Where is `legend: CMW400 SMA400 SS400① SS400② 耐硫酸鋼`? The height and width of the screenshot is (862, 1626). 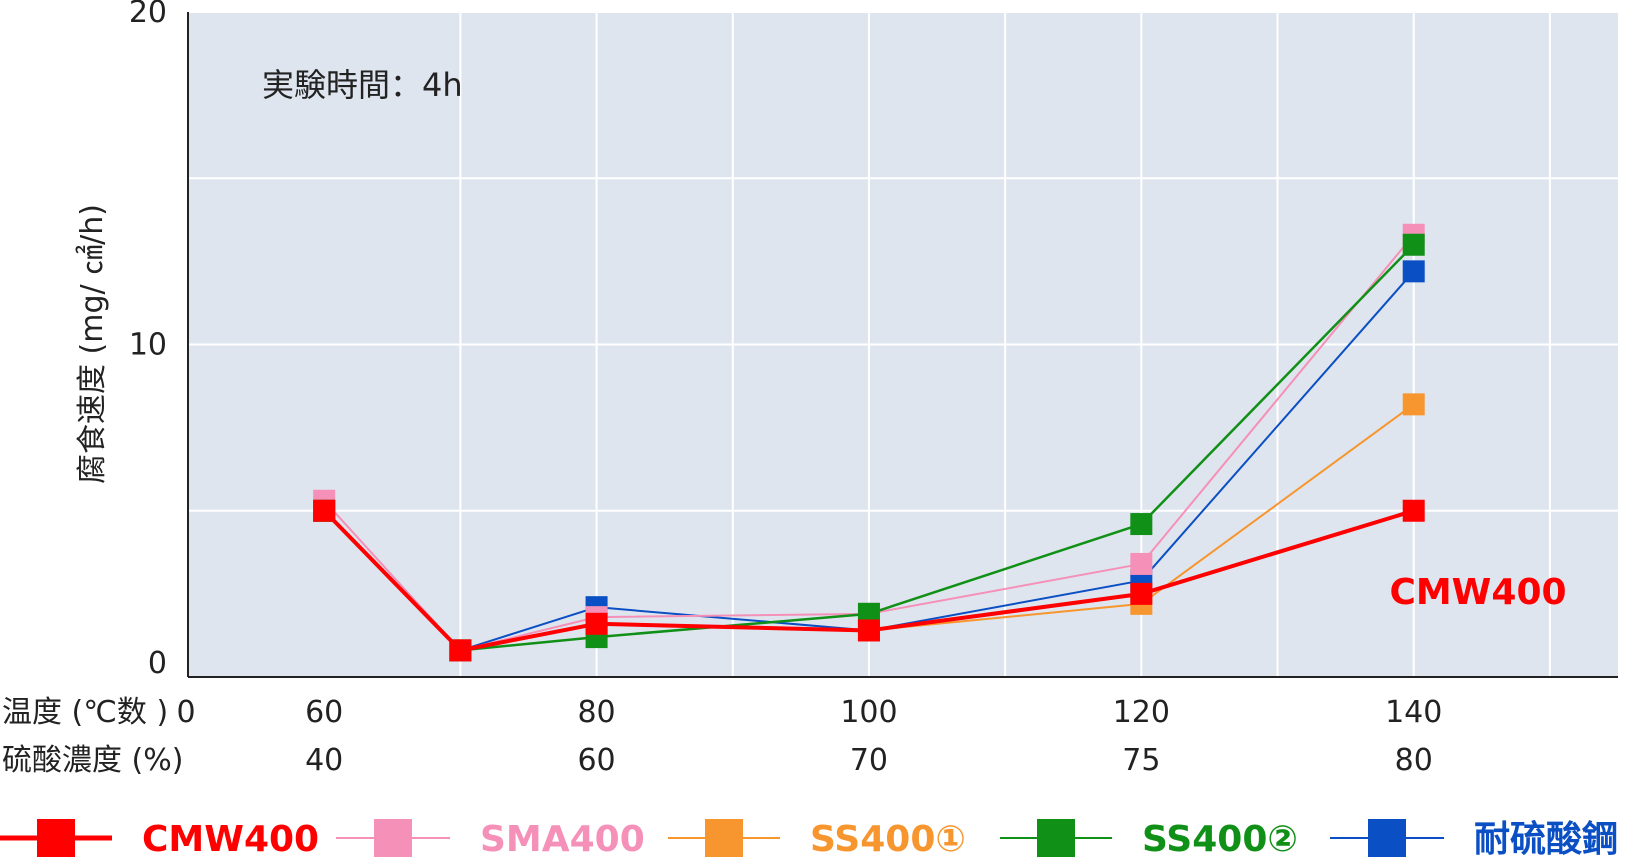 legend: CMW400 SMA400 SS400① SS400② 耐硫酸鋼 is located at coordinates (809, 839).